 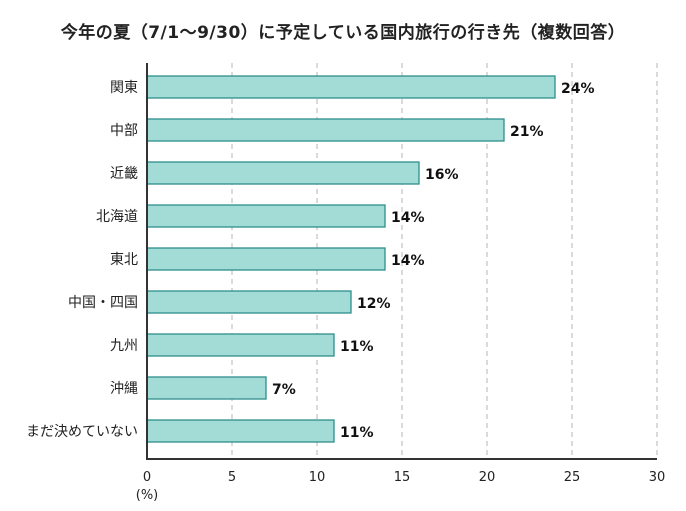 I want to click on tick-labels: 0 5 10 15 20 25 30, so click(x=404, y=477).